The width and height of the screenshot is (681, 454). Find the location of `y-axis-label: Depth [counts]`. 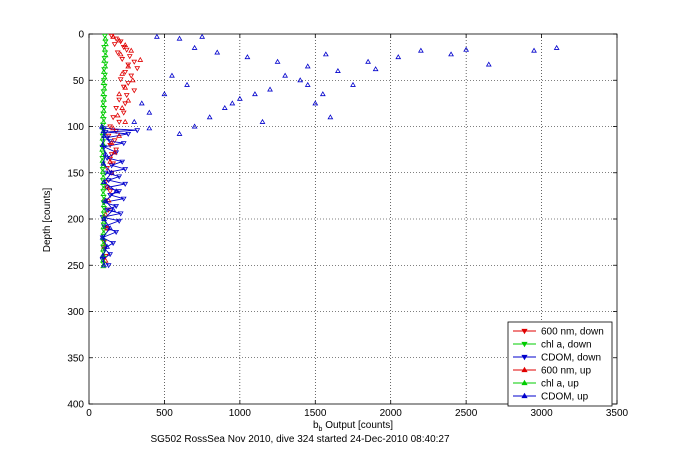

y-axis-label: Depth [counts] is located at coordinates (47, 220).